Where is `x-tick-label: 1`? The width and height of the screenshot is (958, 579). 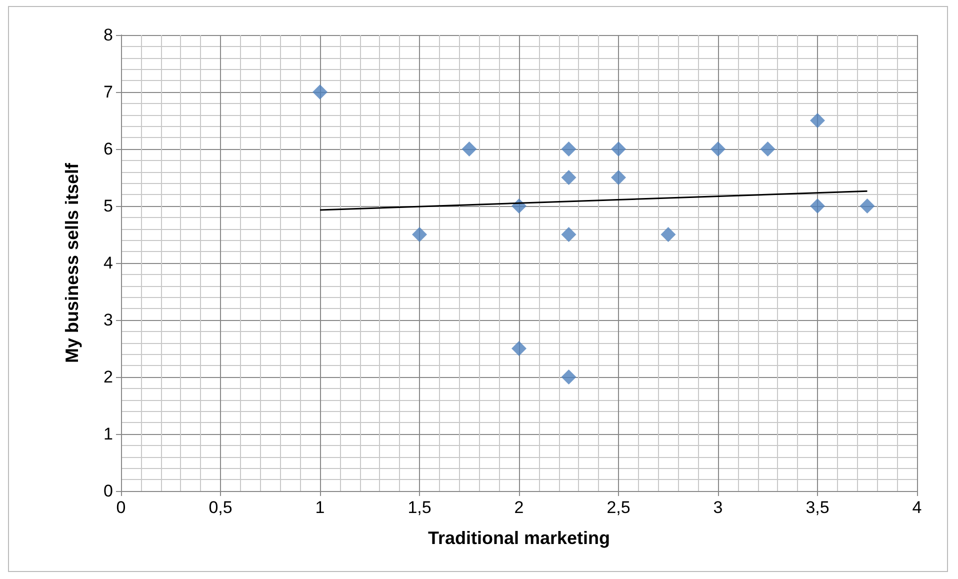 x-tick-label: 1 is located at coordinates (320, 507).